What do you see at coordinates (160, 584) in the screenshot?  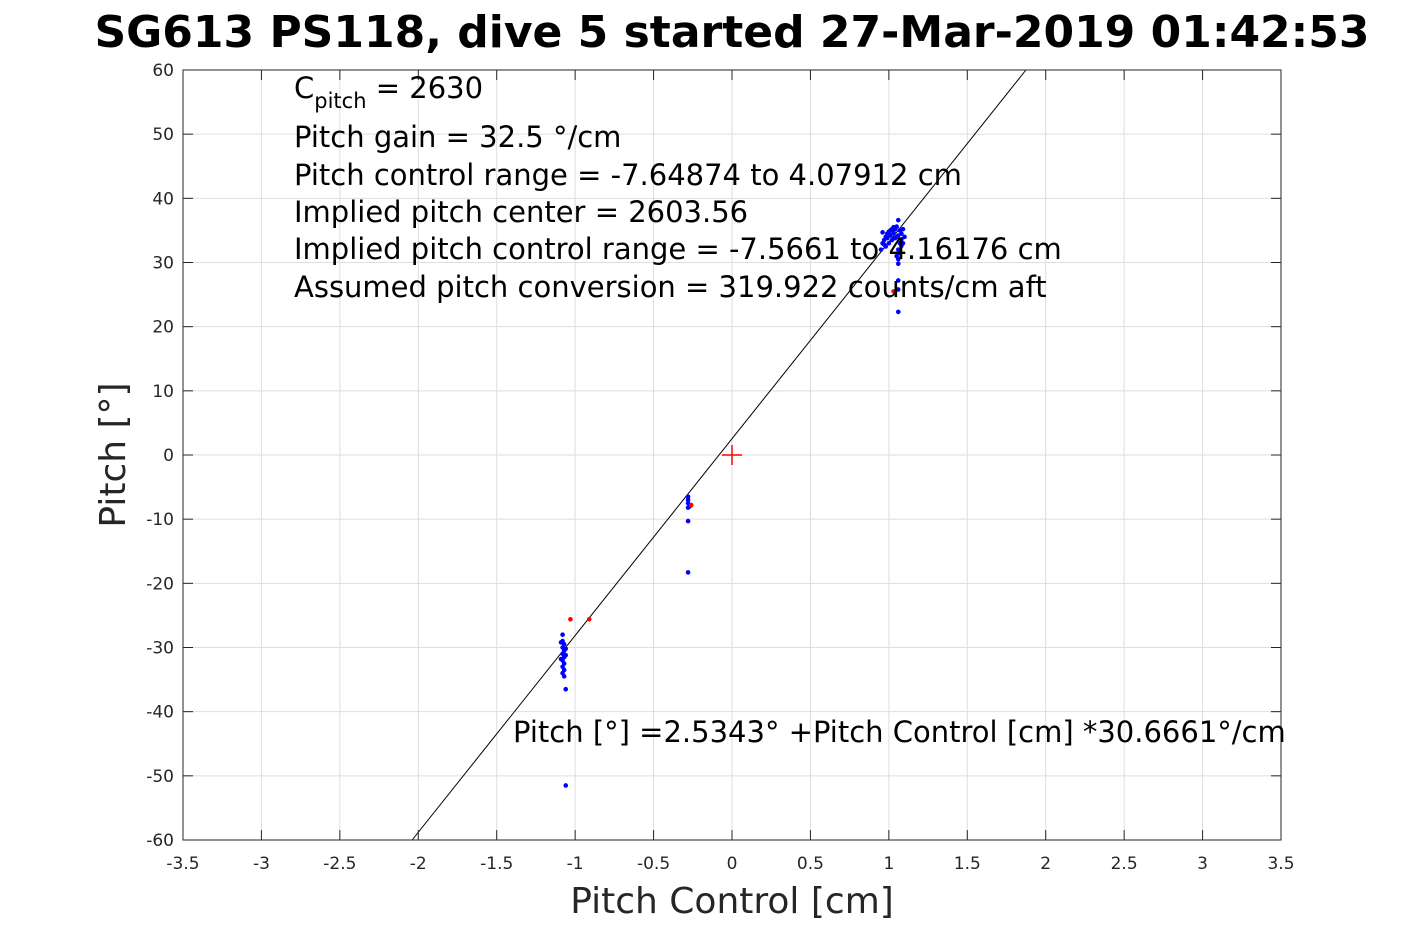 I see `y-tick-label: -20` at bounding box center [160, 584].